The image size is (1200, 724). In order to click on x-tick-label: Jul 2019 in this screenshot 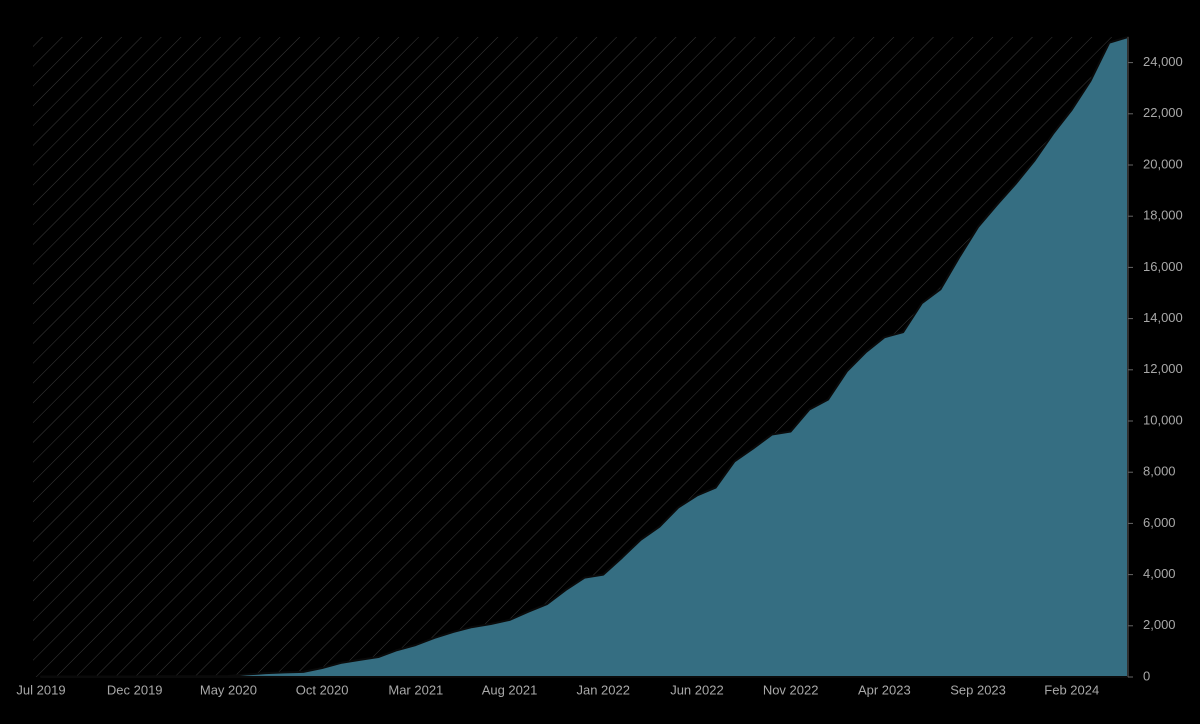, I will do `click(40, 689)`.